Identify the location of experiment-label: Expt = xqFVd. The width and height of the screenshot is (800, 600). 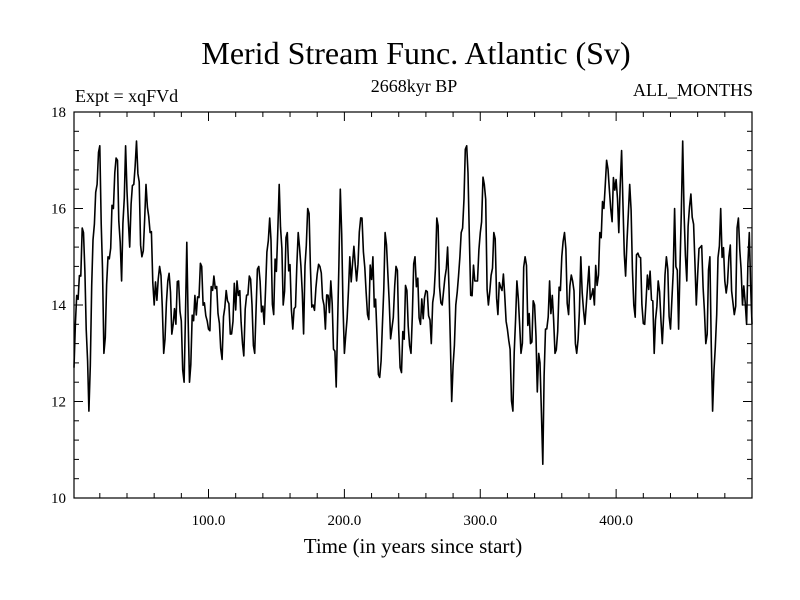
(126, 96).